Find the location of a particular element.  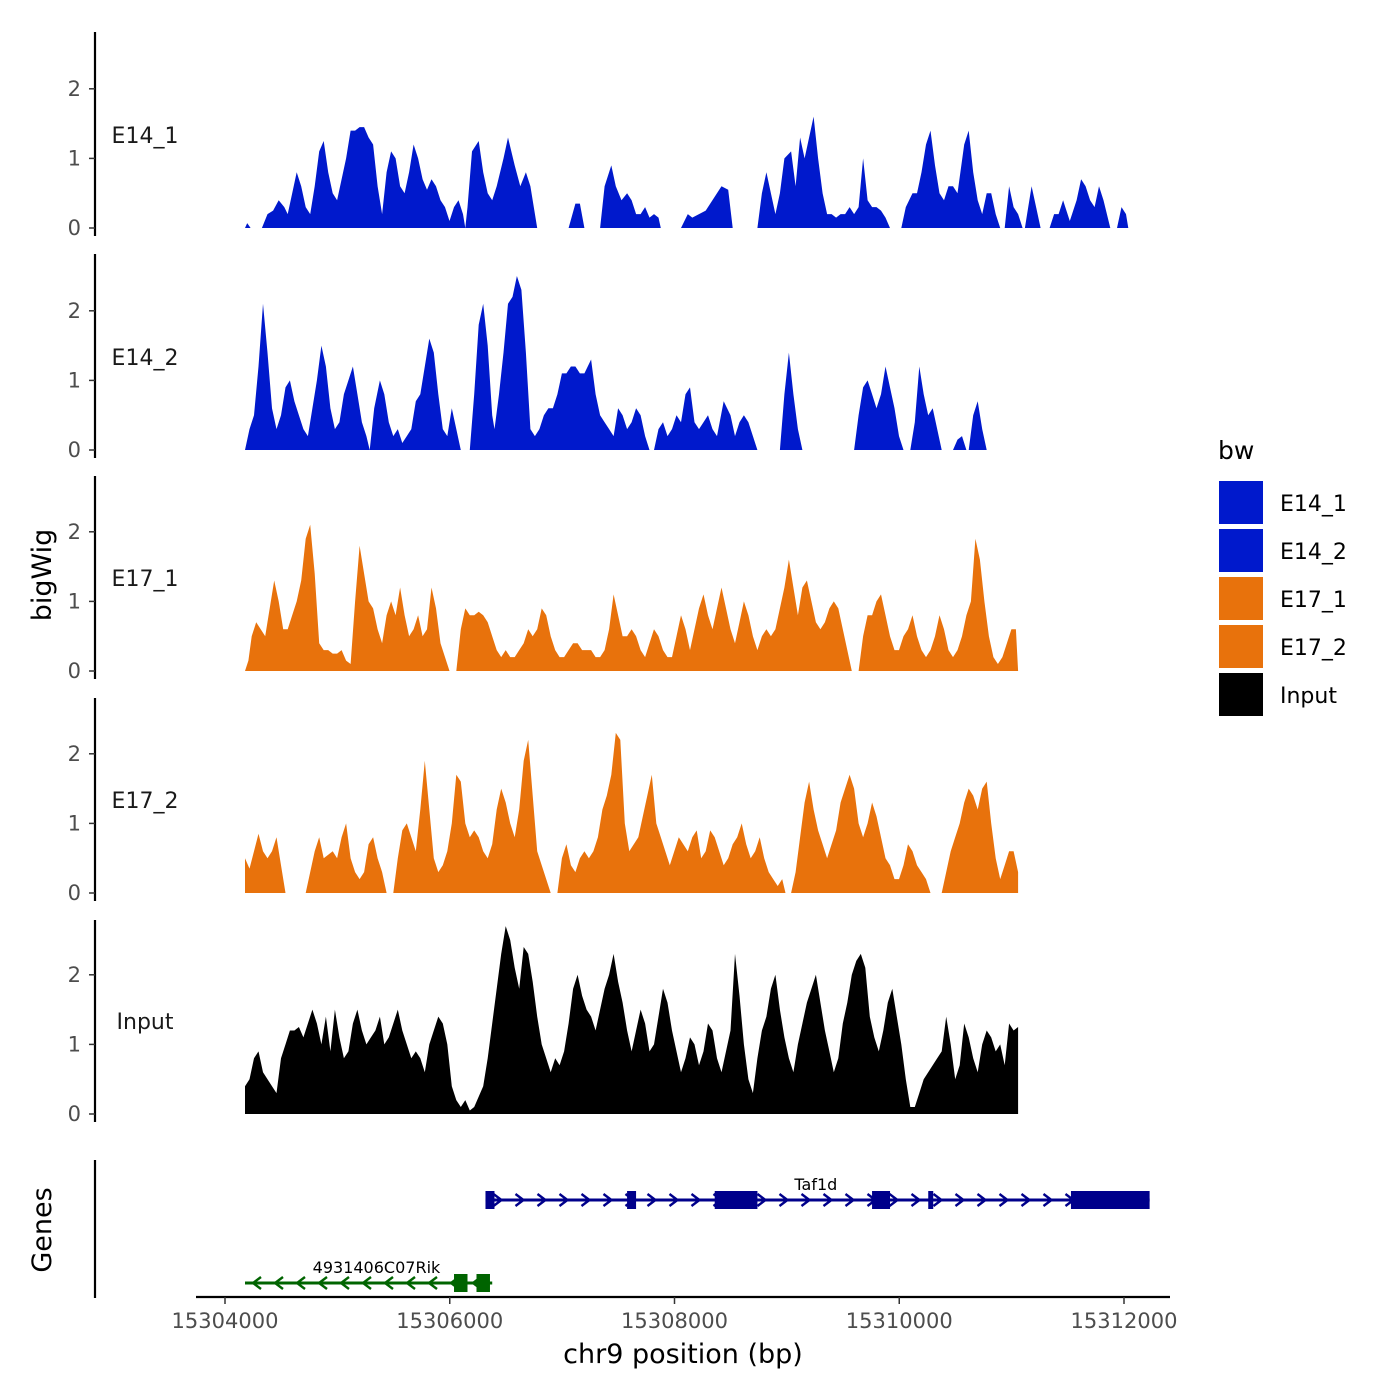

track-e17-1: 0 1 2 E17_1 is located at coordinates (543, 579).